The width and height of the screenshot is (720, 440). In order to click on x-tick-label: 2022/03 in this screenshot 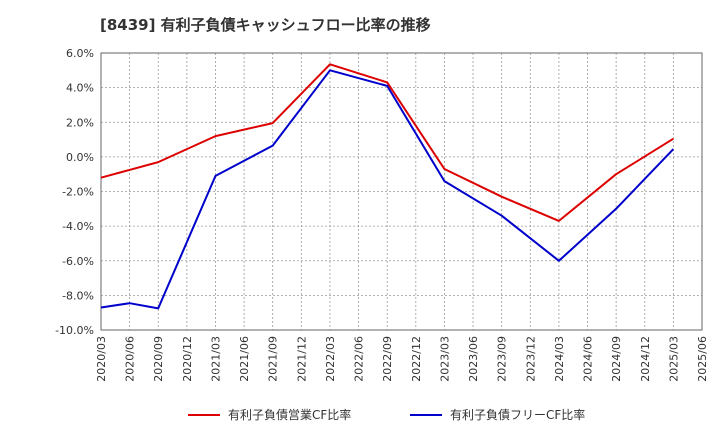, I will do `click(330, 359)`.